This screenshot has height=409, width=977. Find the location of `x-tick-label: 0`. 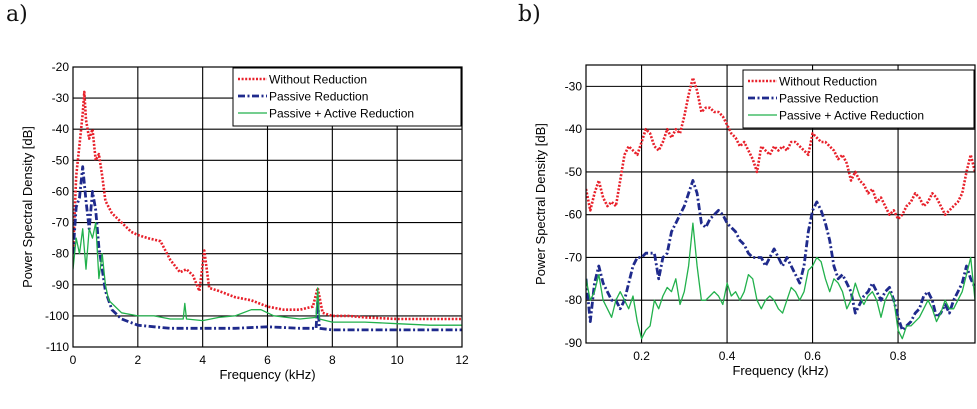

x-tick-label: 0 is located at coordinates (73, 360).